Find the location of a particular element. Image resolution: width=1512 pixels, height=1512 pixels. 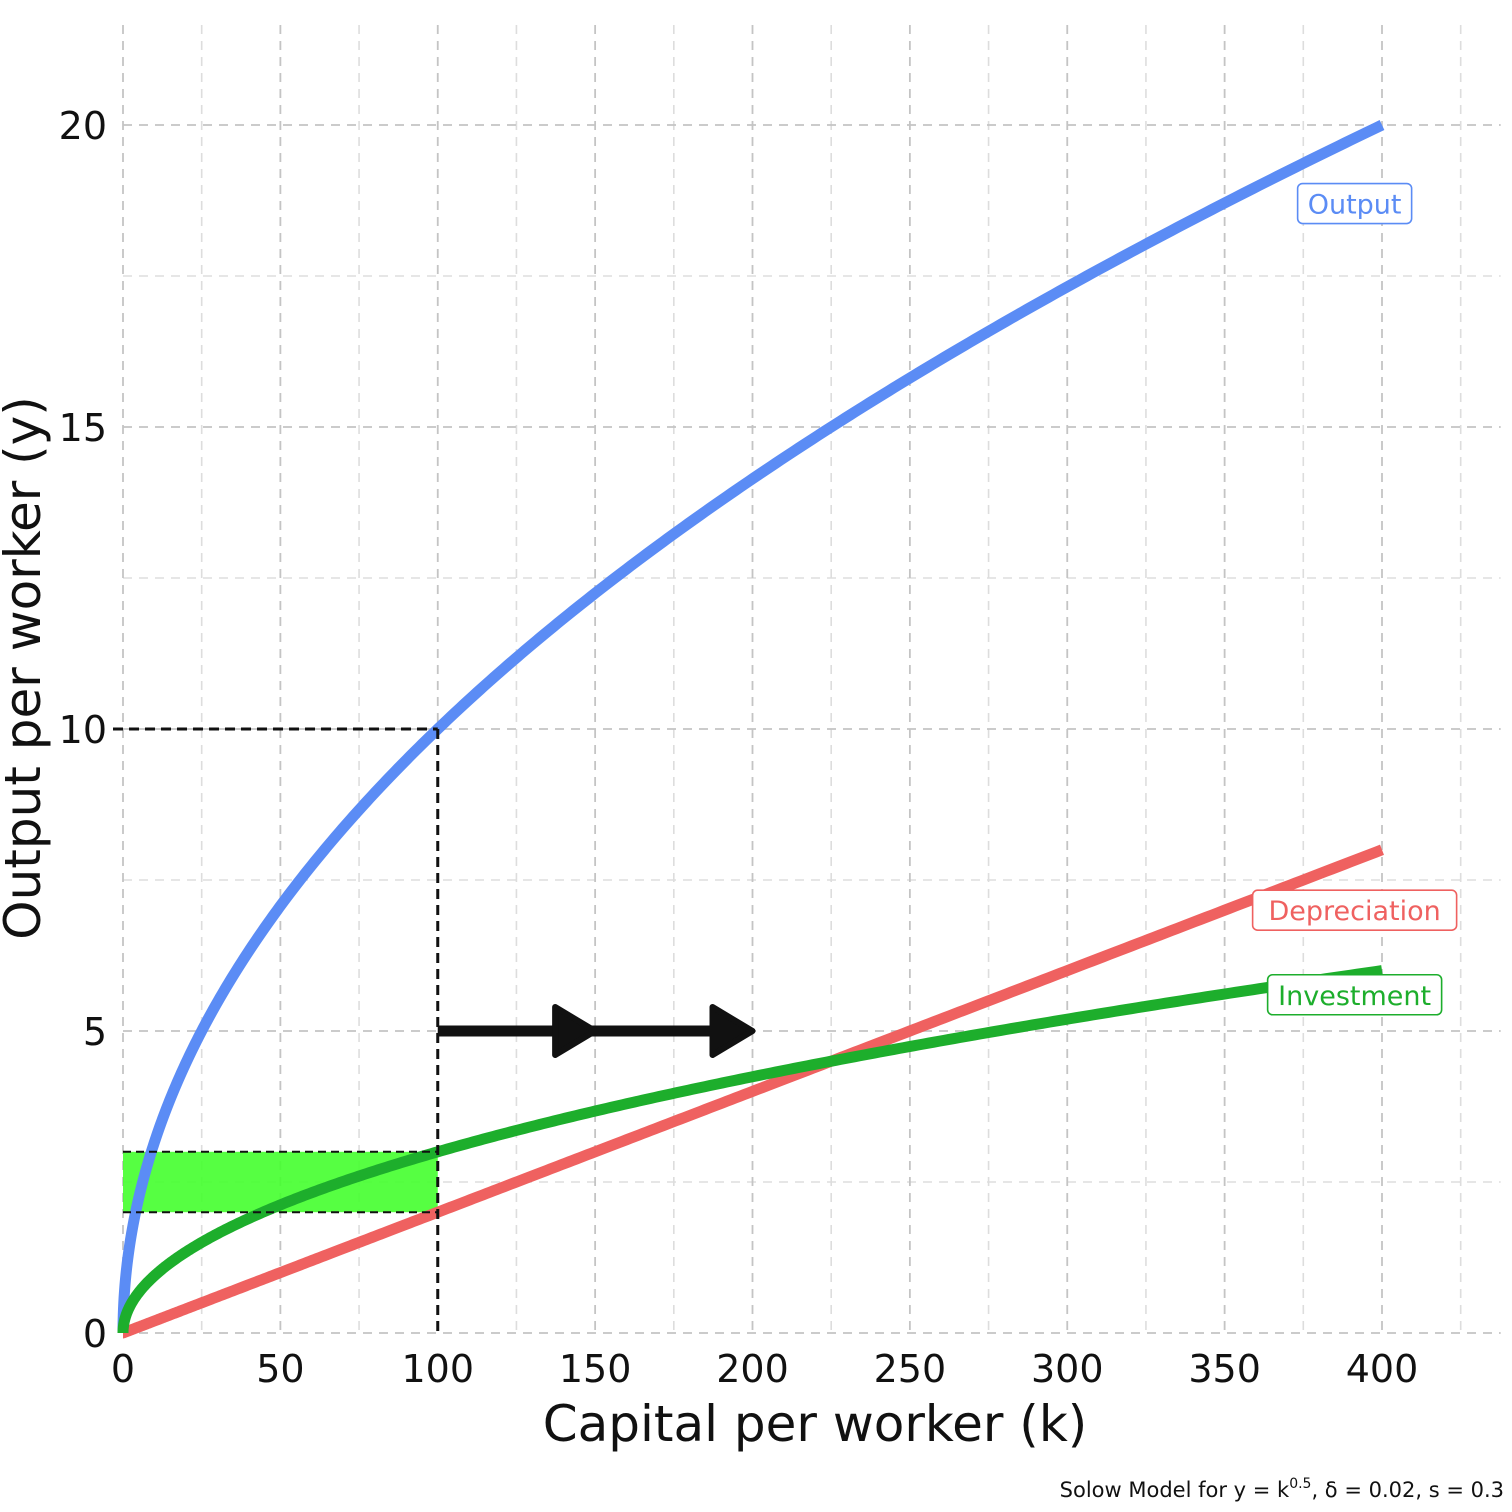

x-tick-label: 400 is located at coordinates (1382, 1369).